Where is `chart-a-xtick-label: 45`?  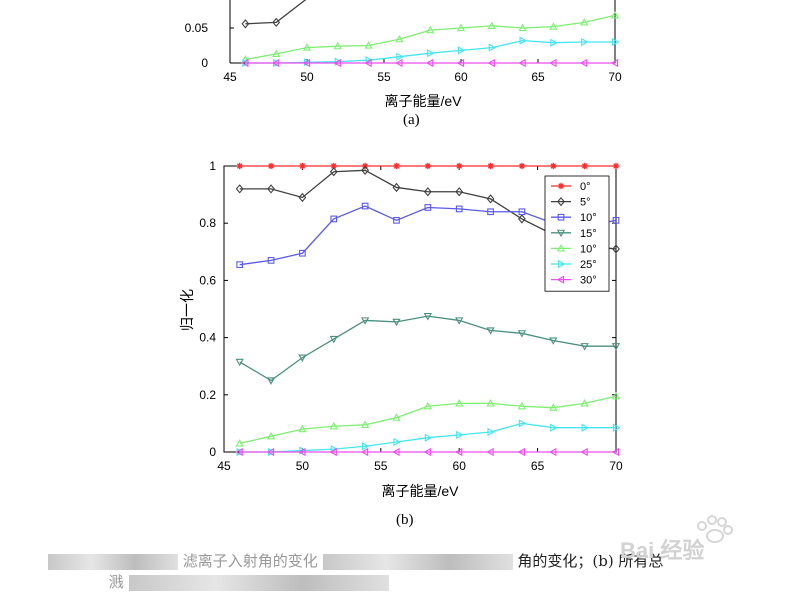 chart-a-xtick-label: 45 is located at coordinates (230, 77).